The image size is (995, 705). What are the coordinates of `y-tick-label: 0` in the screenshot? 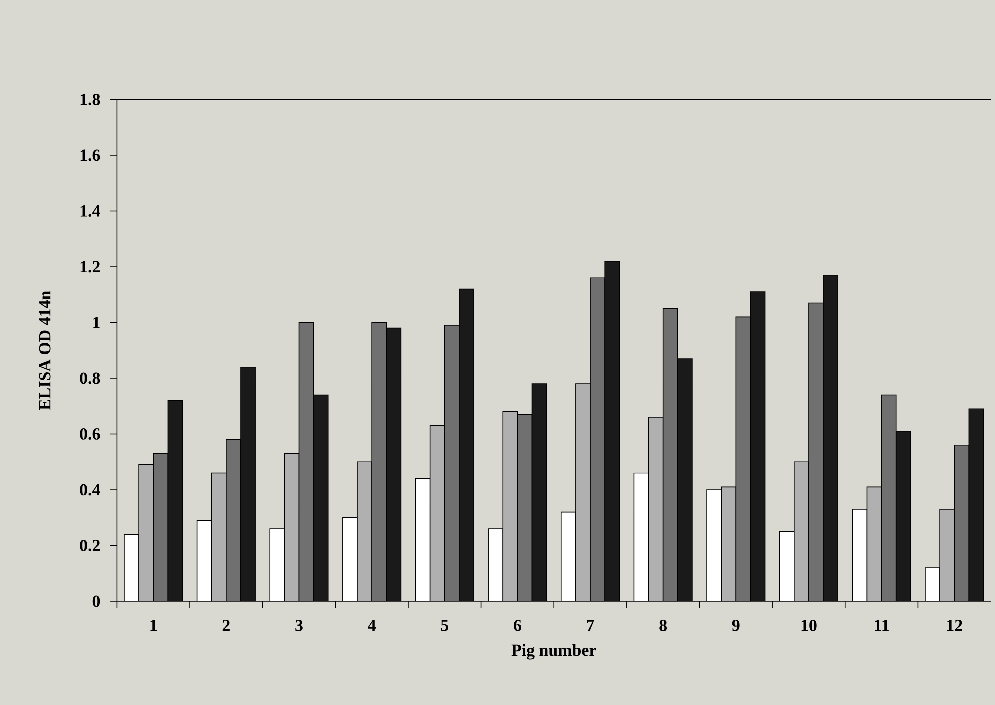 It's located at (96, 602).